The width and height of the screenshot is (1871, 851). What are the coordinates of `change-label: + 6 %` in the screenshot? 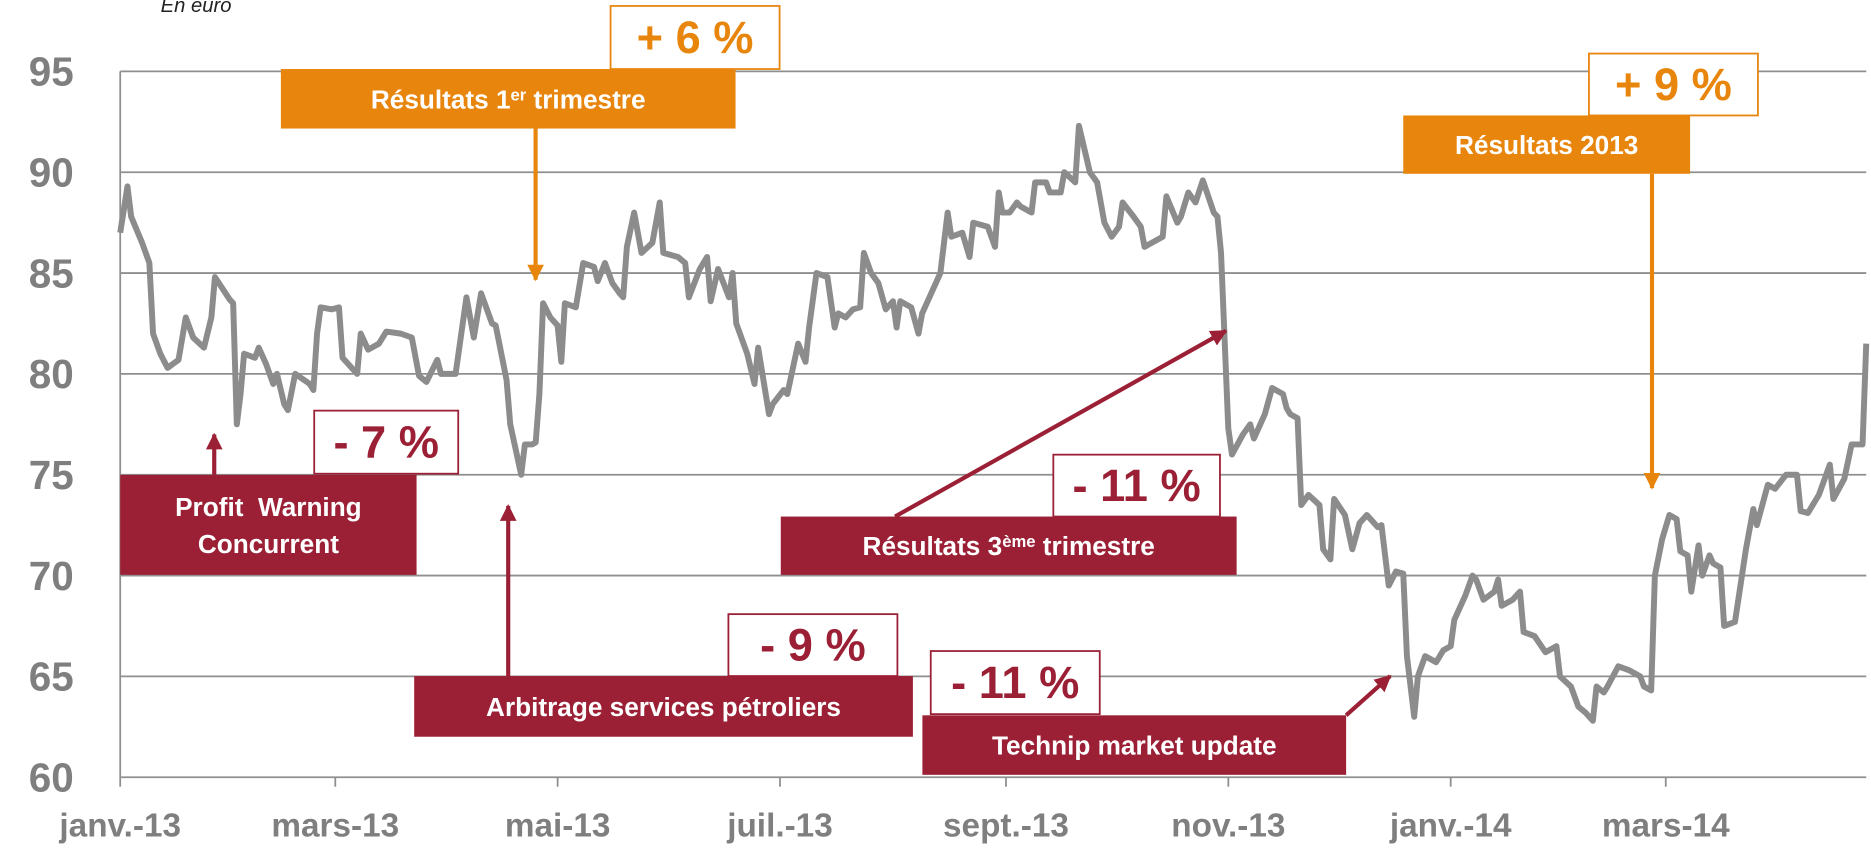 It's located at (695, 37).